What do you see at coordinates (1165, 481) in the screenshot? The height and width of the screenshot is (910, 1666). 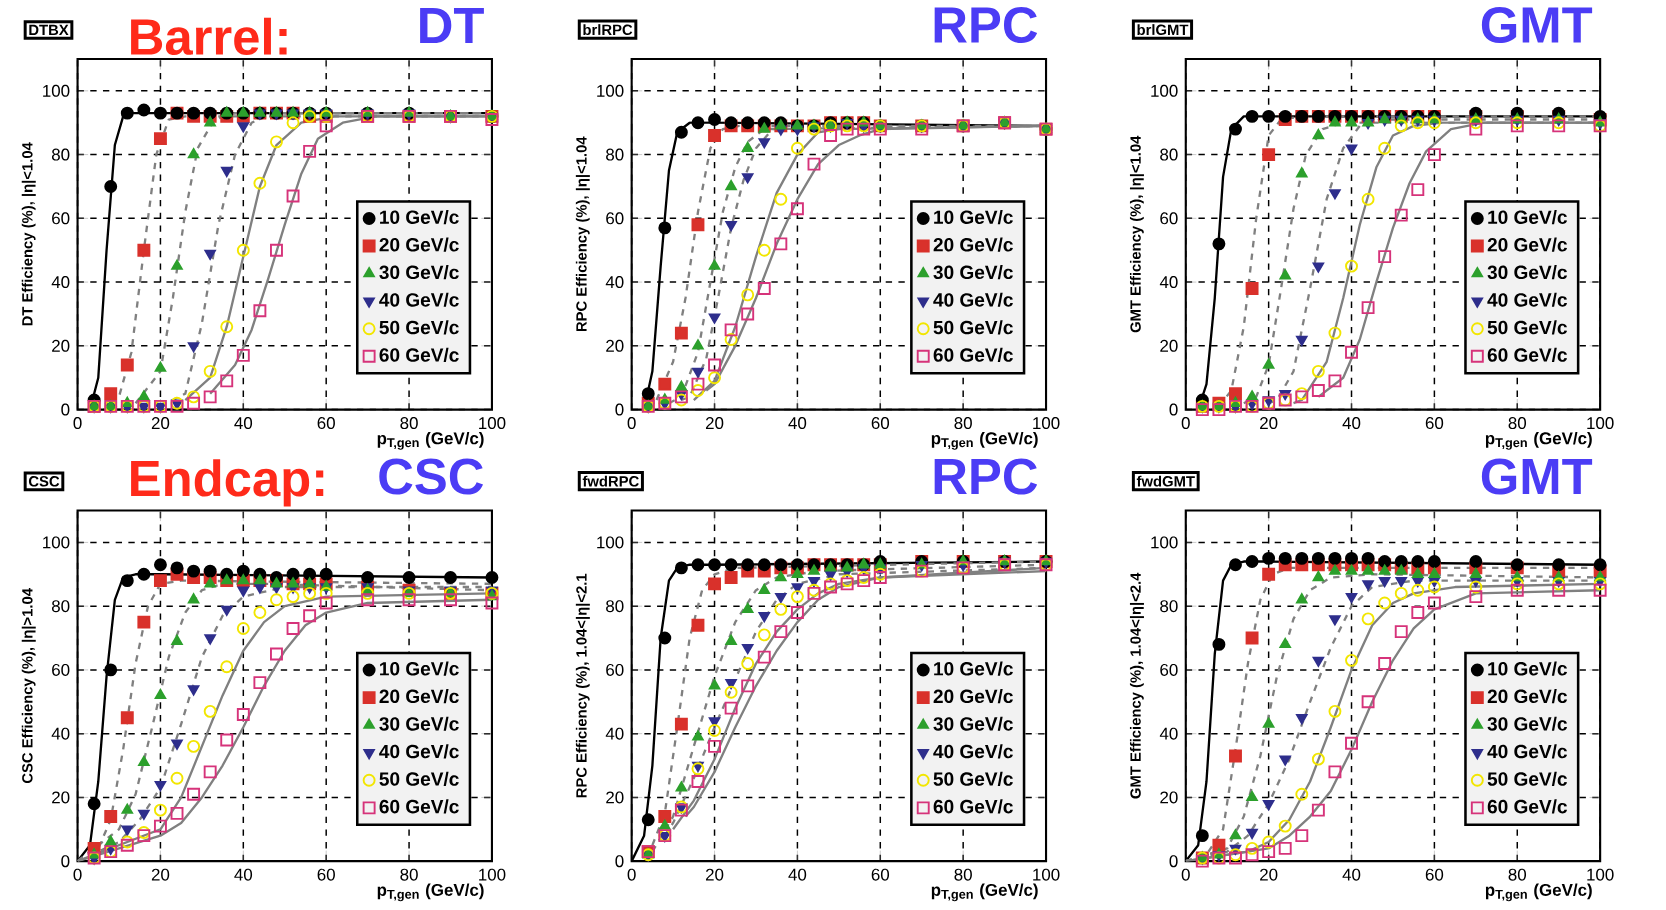 I see `chart-subtitle: fwdGMT` at bounding box center [1165, 481].